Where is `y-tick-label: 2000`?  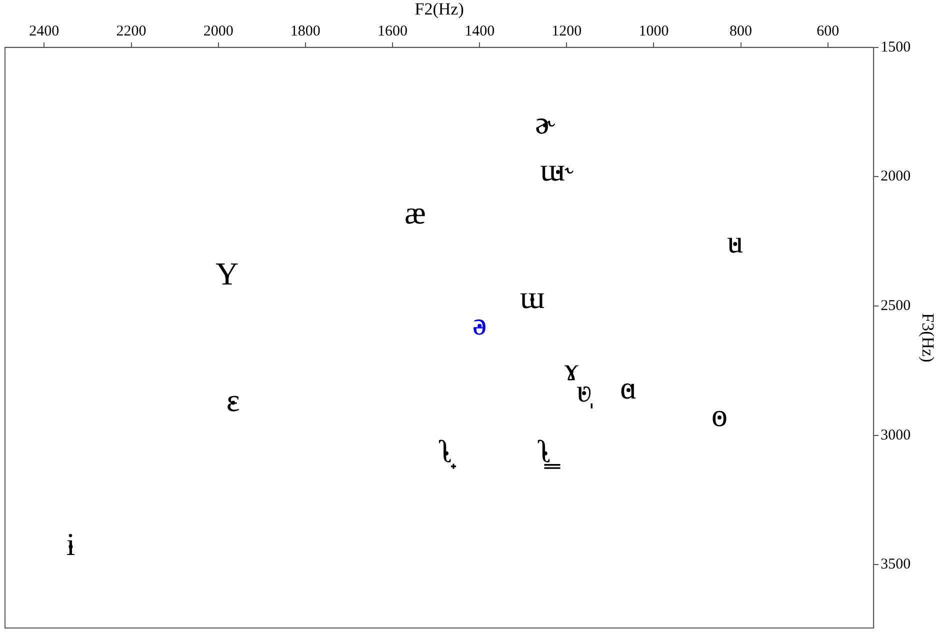
y-tick-label: 2000 is located at coordinates (895, 176).